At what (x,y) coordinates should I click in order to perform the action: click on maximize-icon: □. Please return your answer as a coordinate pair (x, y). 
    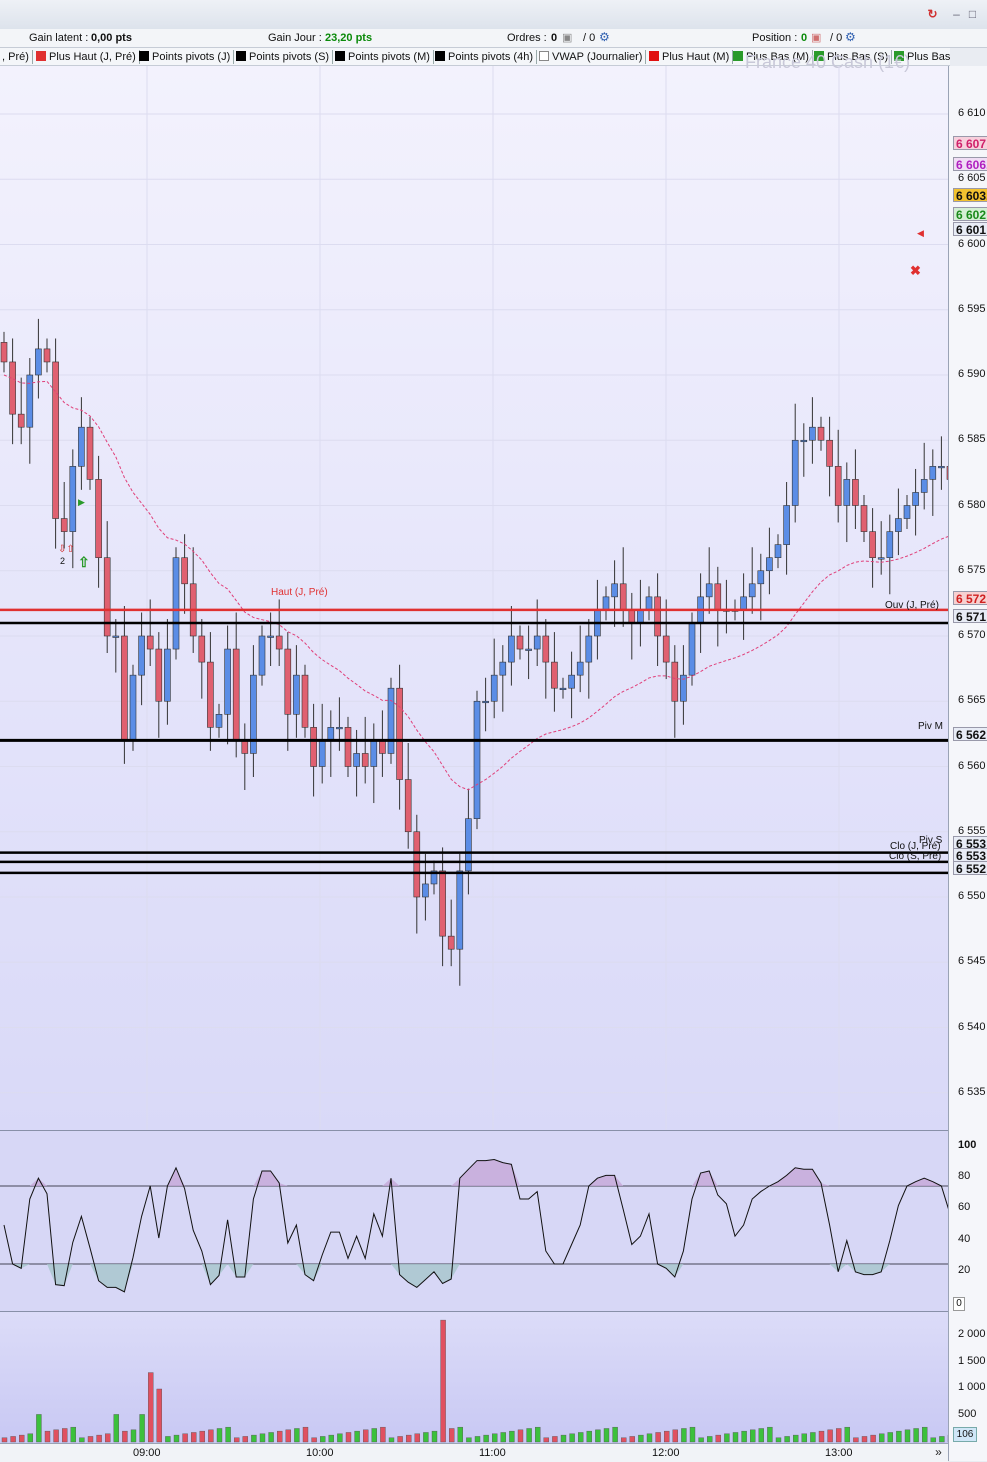
    Looking at the image, I should click on (972, 14).